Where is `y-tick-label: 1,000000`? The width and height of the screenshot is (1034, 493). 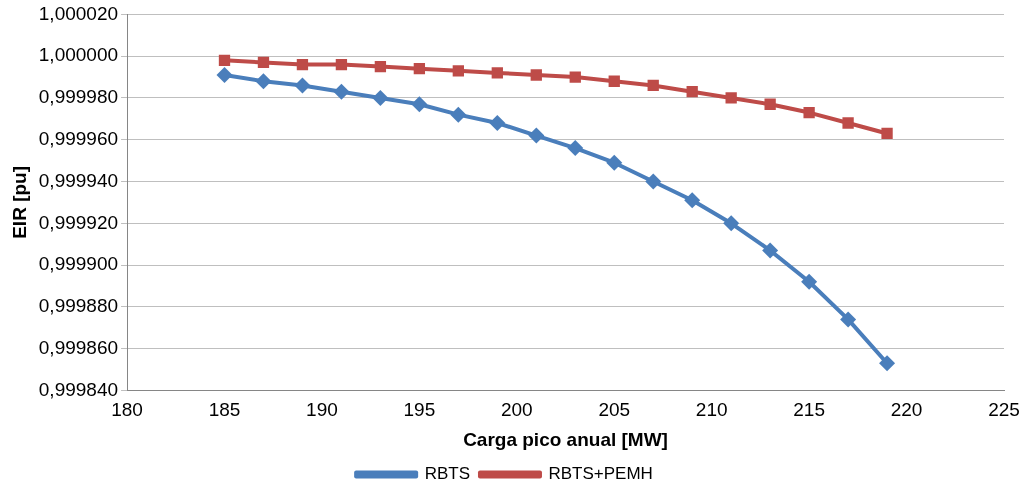
y-tick-label: 1,000000 is located at coordinates (78, 55).